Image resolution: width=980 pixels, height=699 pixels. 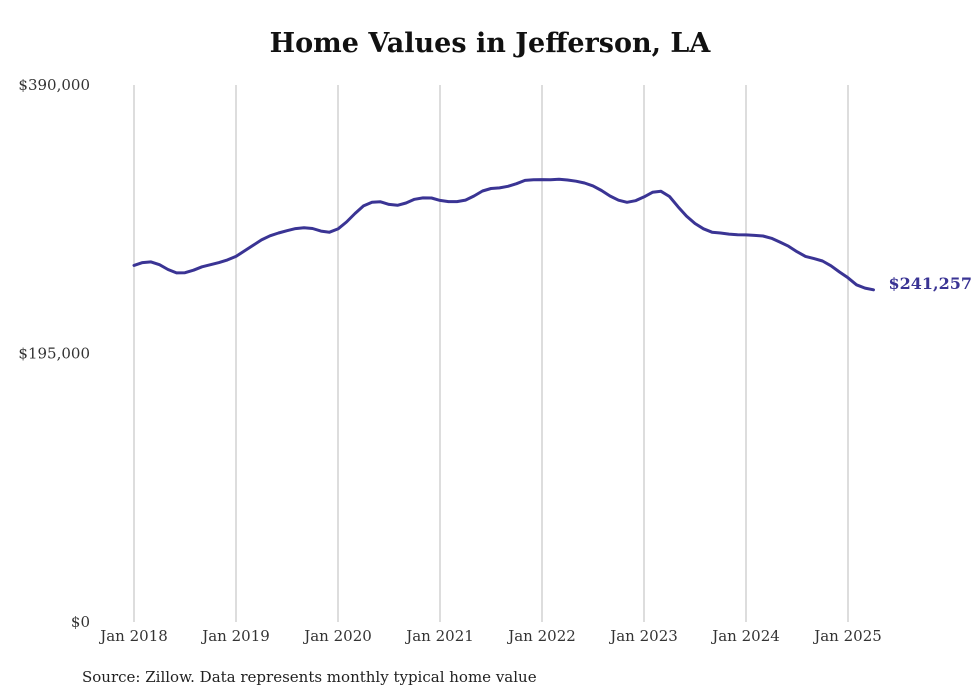 I want to click on y-tick-label: $390,000, so click(x=54, y=85).